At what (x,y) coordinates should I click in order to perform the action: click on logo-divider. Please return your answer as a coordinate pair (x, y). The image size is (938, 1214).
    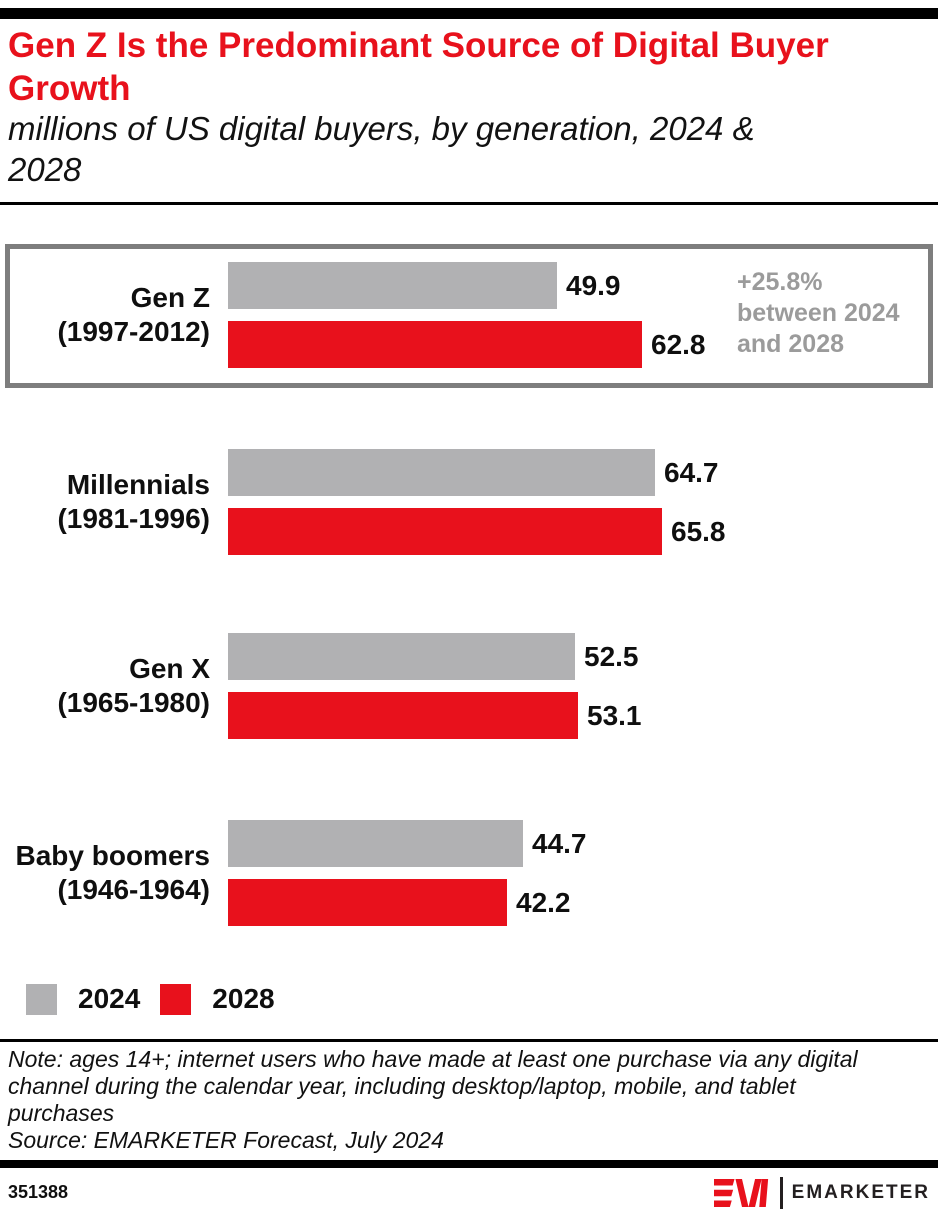
    Looking at the image, I should click on (781, 1193).